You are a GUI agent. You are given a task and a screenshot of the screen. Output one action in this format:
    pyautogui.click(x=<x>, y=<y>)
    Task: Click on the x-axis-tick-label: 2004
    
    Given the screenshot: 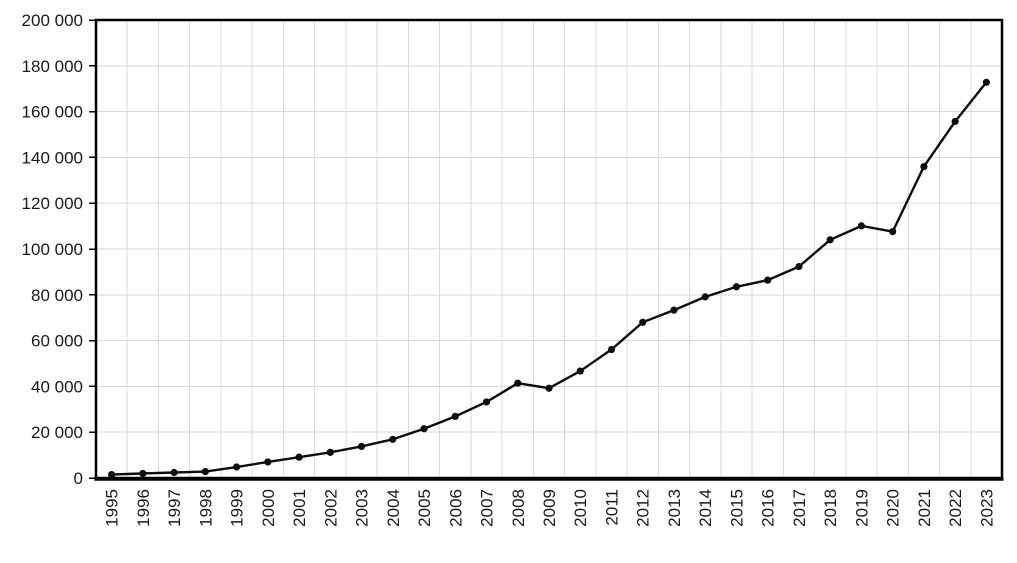 What is the action you would take?
    pyautogui.click(x=393, y=508)
    